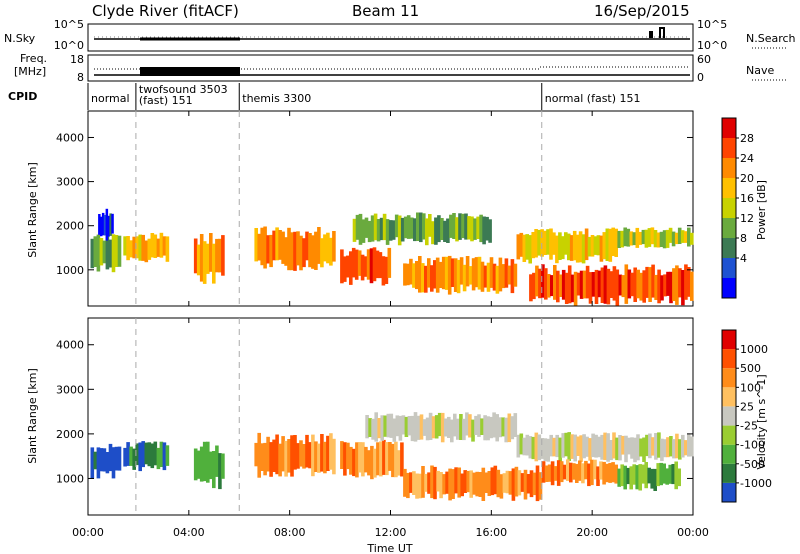  I want to click on velocity-colorbar-label: Velocity [m s^-1], so click(761, 421).